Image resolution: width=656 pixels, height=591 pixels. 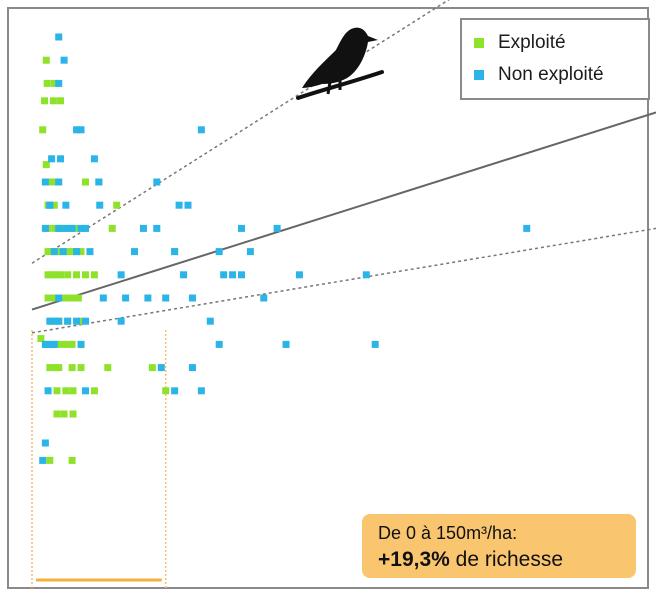 What do you see at coordinates (479, 43) in the screenshot?
I see `legend-swatch-exploite` at bounding box center [479, 43].